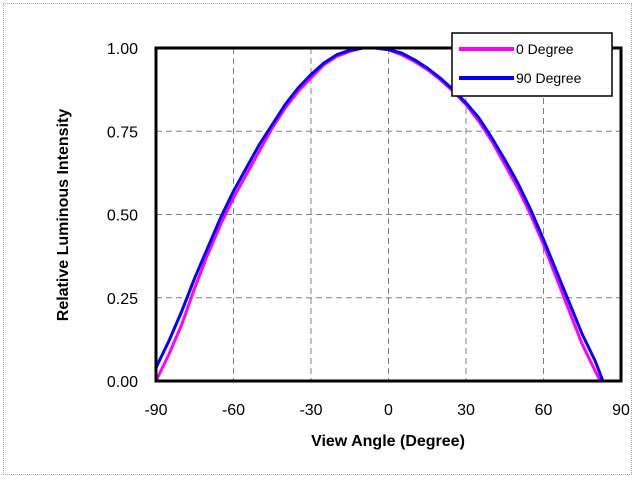 The width and height of the screenshot is (637, 480). What do you see at coordinates (545, 49) in the screenshot?
I see `legend-label-0-degree: 0 Degree` at bounding box center [545, 49].